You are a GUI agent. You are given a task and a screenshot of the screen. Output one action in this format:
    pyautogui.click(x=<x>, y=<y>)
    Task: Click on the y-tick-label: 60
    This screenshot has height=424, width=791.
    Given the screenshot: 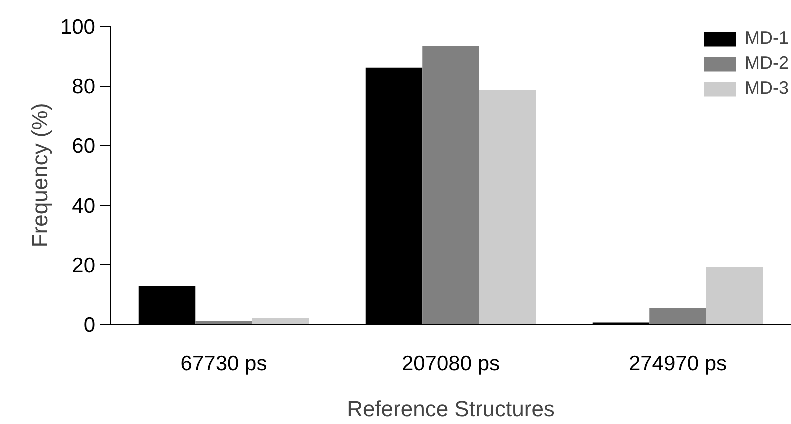 What is the action you would take?
    pyautogui.click(x=84, y=146)
    